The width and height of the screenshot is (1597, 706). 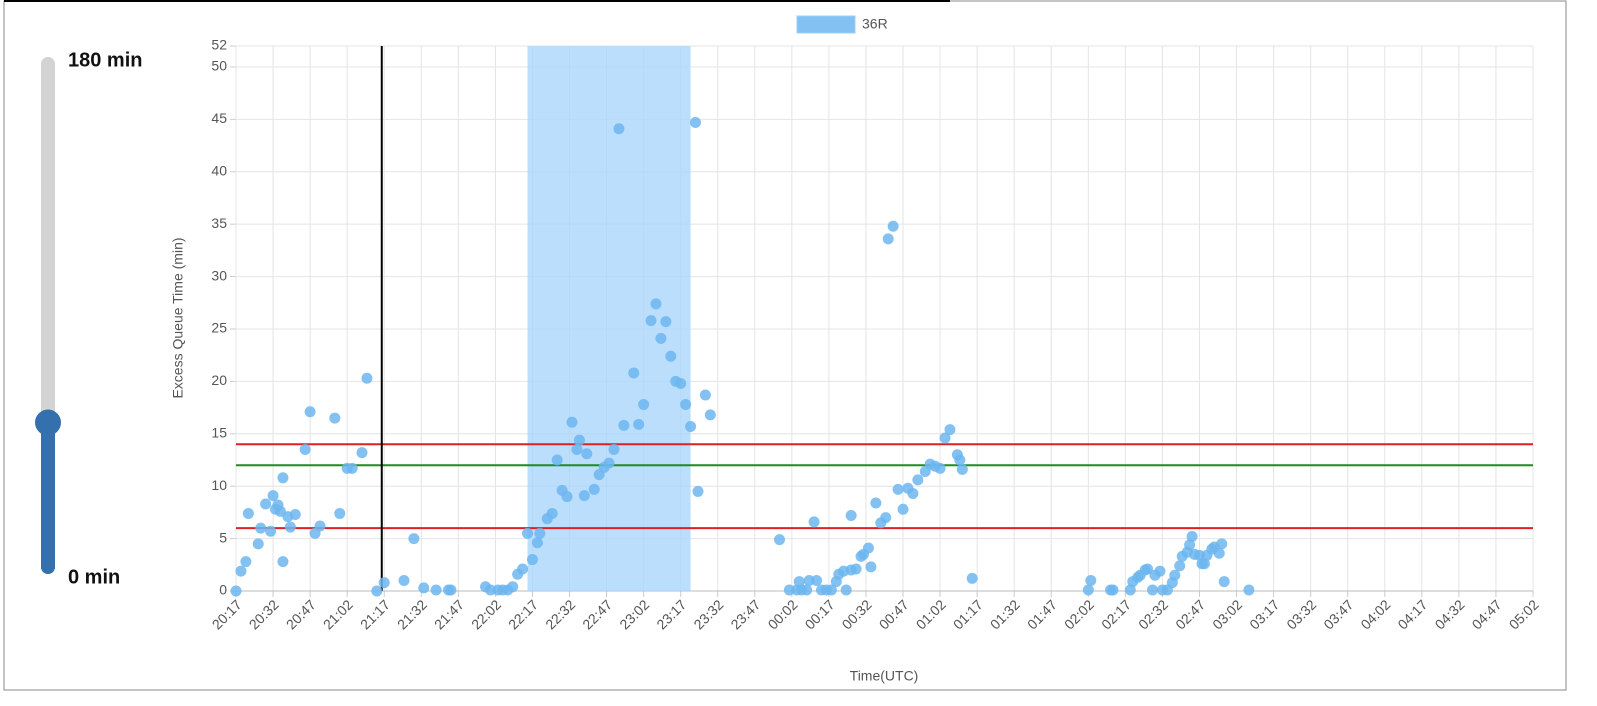 What do you see at coordinates (875, 24) in the screenshot?
I see `legend-label: 36R` at bounding box center [875, 24].